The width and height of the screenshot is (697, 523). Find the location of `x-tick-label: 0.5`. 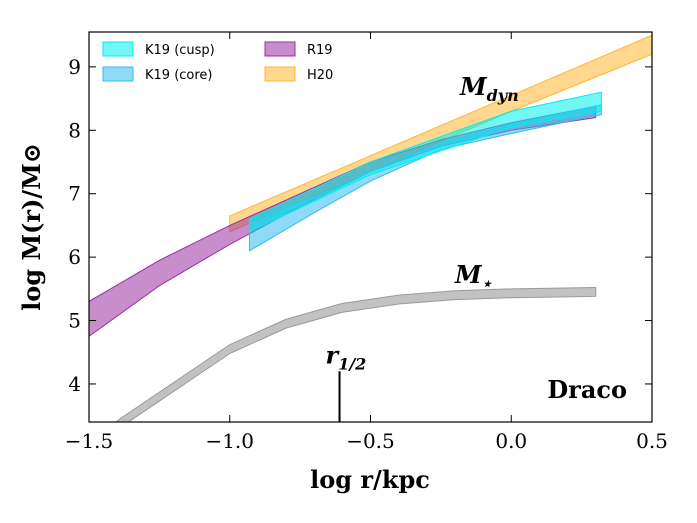

x-tick-label: 0.5 is located at coordinates (652, 441).